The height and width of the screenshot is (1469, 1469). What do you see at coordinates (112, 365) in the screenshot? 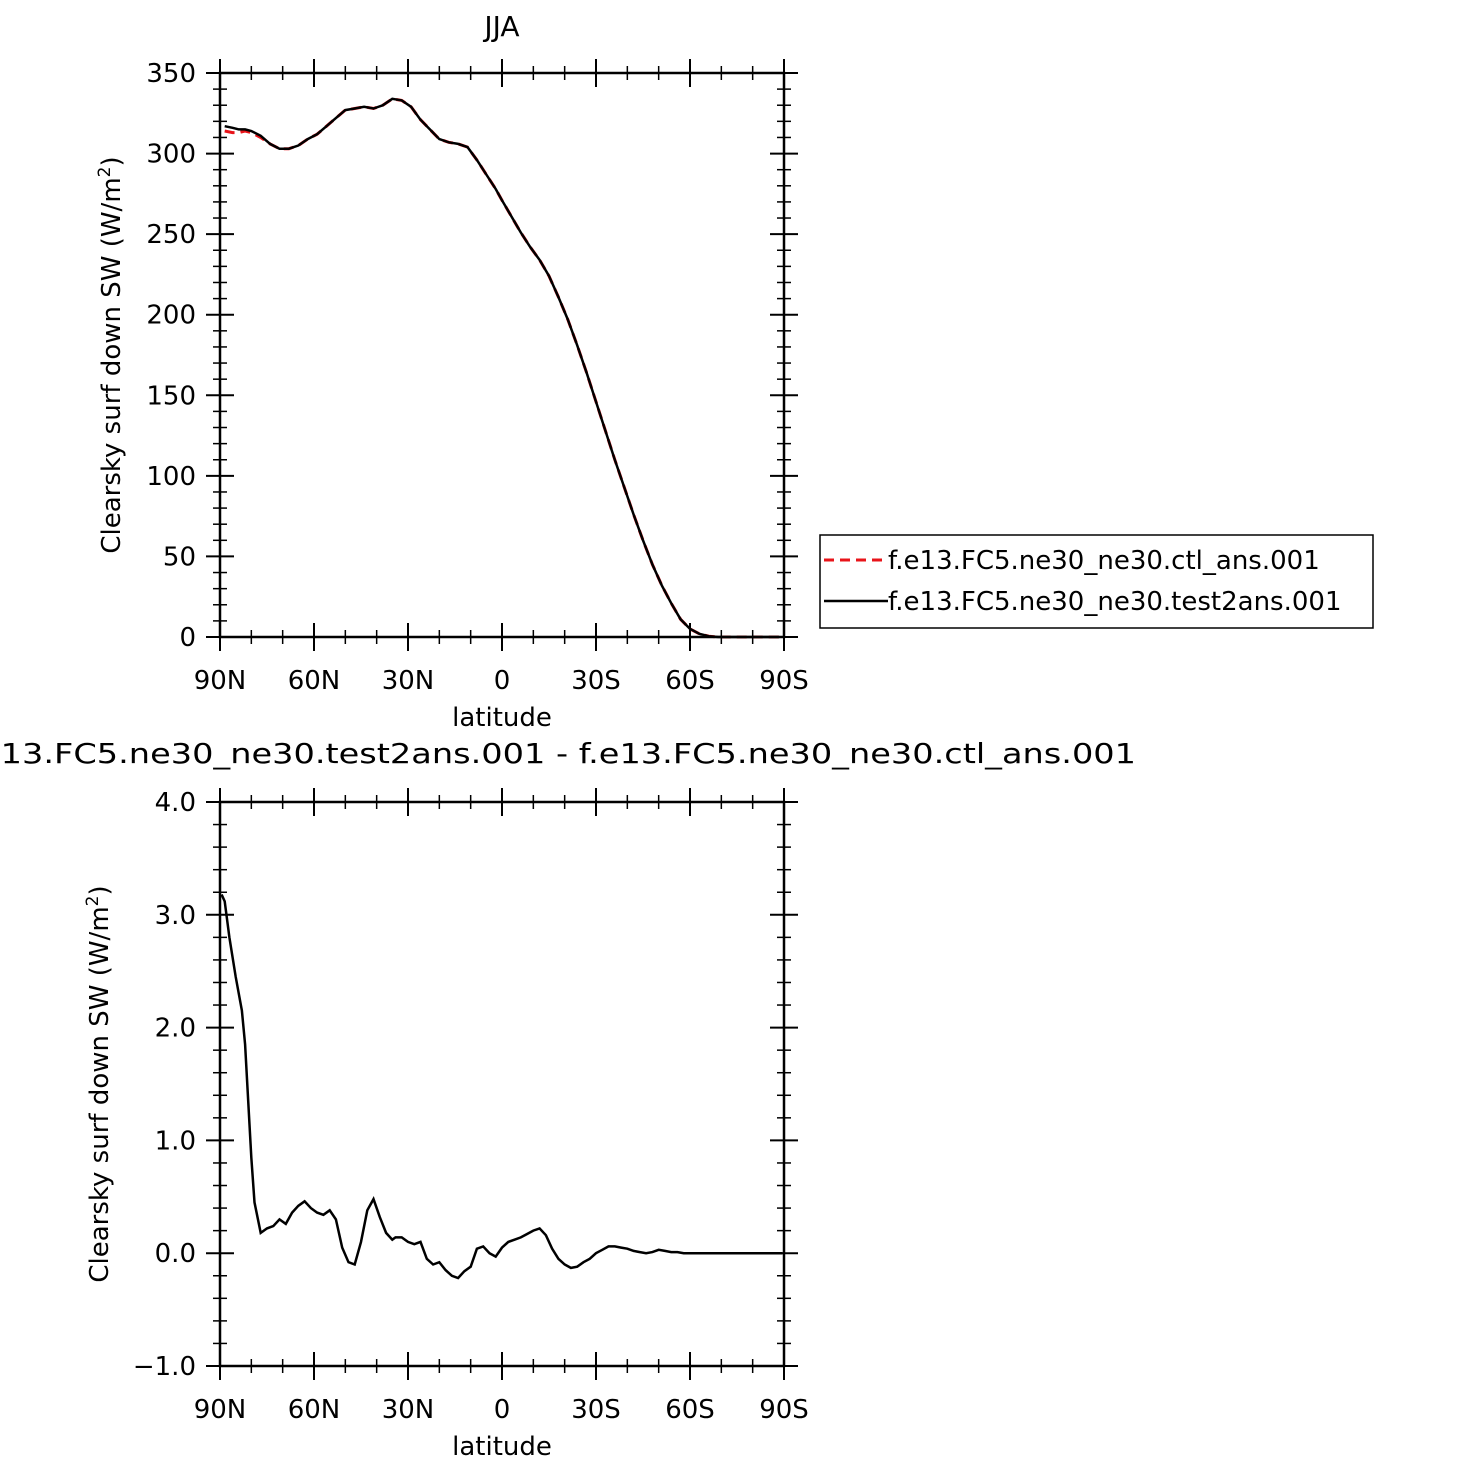
I see `top-y-axis-label-main: Clearsky surf down SW (W/m` at bounding box center [112, 365].